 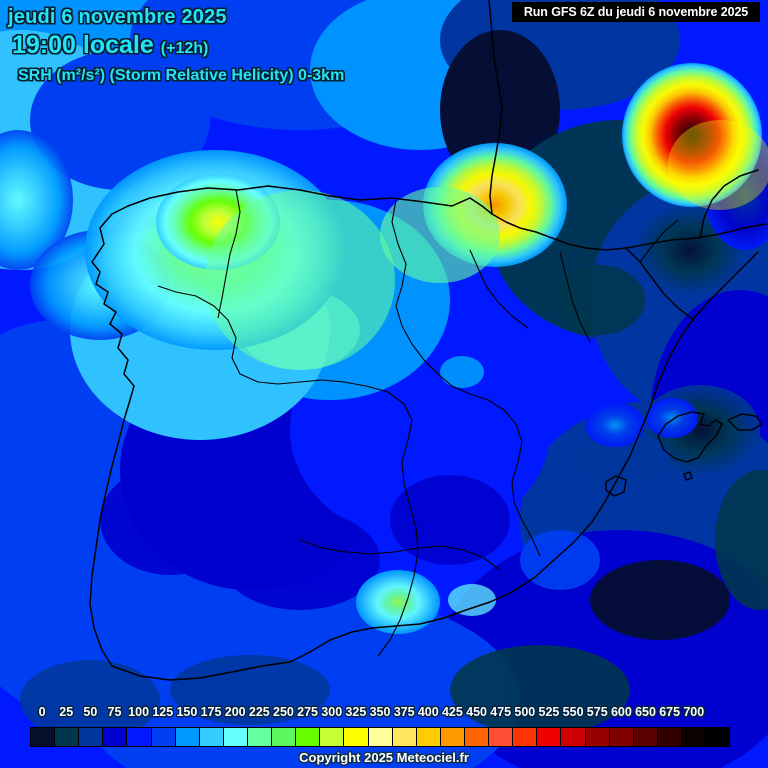 What do you see at coordinates (259, 712) in the screenshot?
I see `legend-tick-label: 225` at bounding box center [259, 712].